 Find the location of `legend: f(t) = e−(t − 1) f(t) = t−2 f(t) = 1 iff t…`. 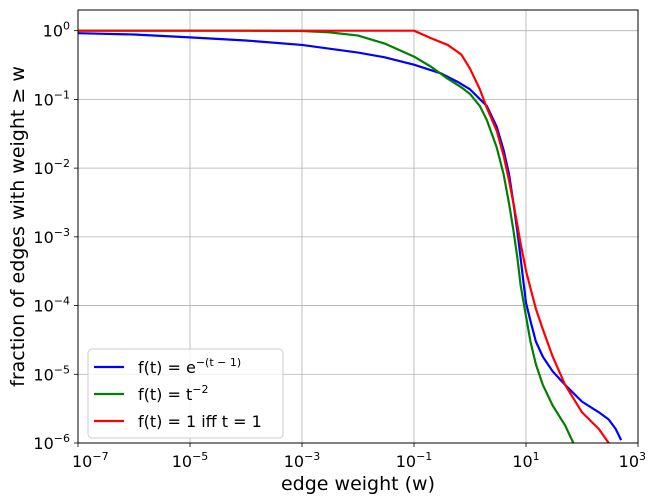

legend: f(t) = e−(t − 1) f(t) = t−2 f(t) = 1 iff t… is located at coordinates (185, 393).